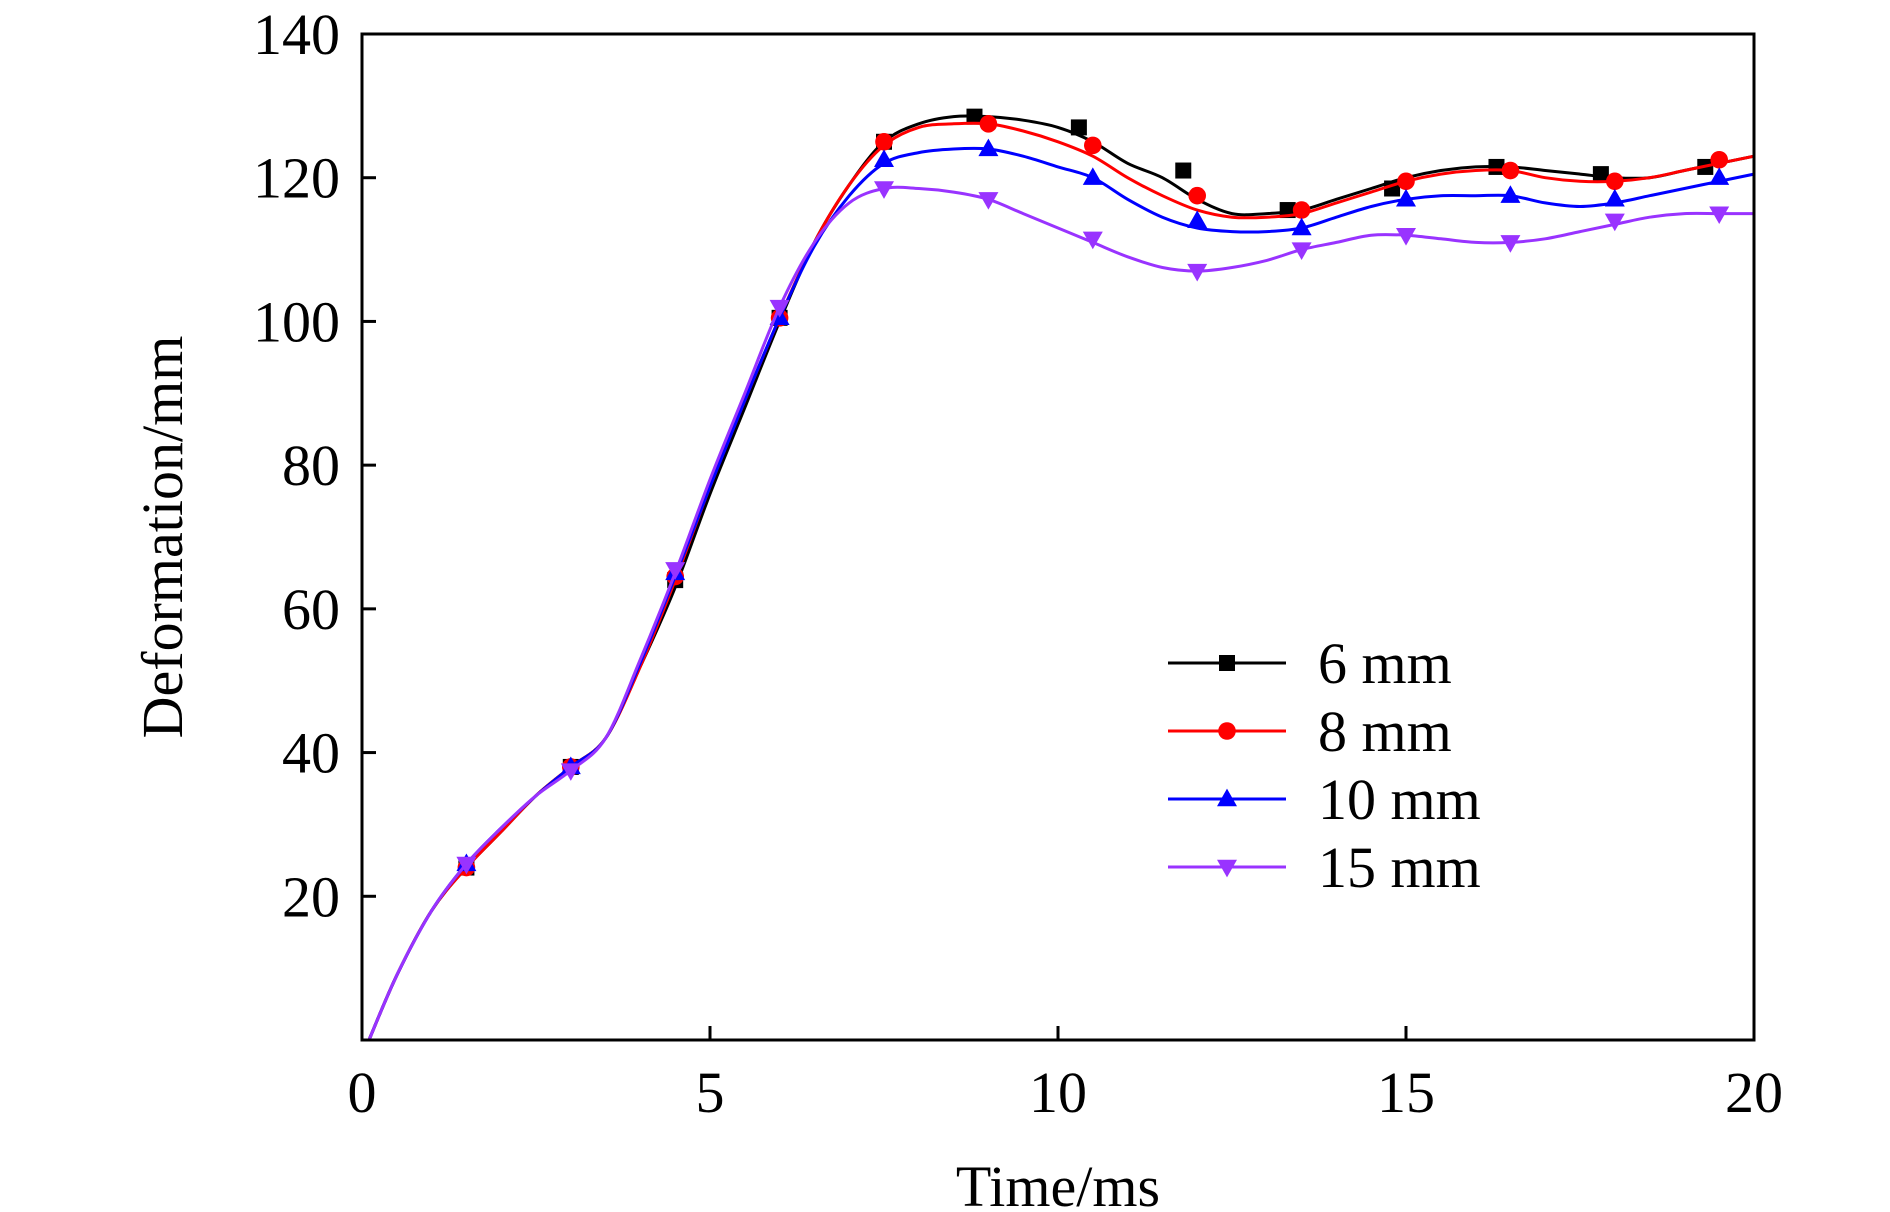 This screenshot has height=1212, width=1890. What do you see at coordinates (1399, 799) in the screenshot?
I see `legend-label: 10 mm` at bounding box center [1399, 799].